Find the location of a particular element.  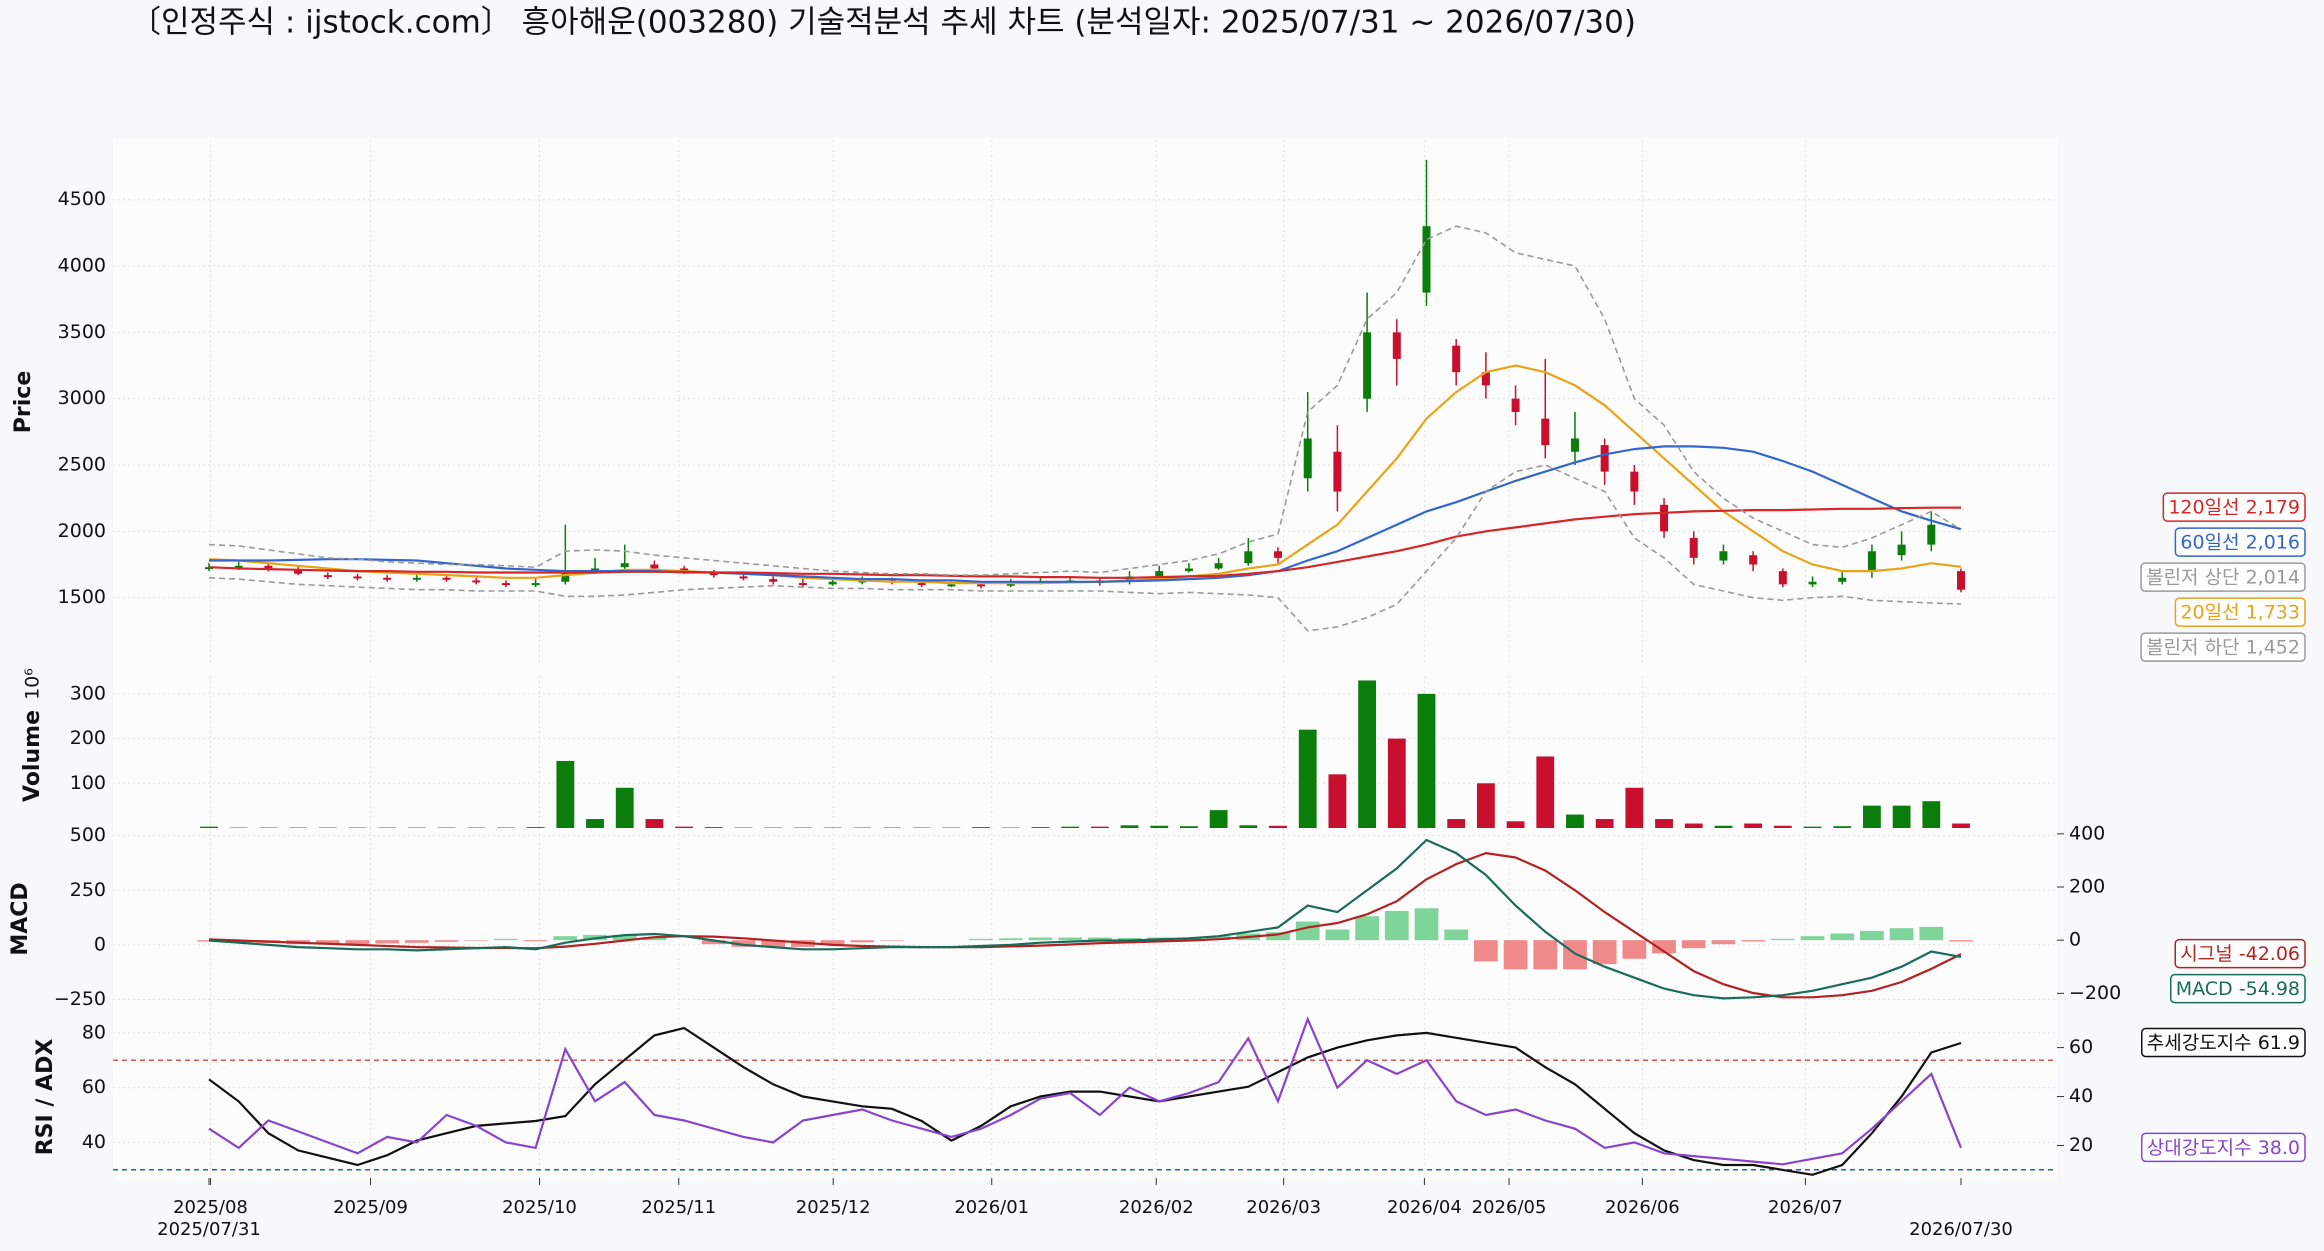

legend-label: 상대강도지수 38.0 is located at coordinates (2223, 1147).